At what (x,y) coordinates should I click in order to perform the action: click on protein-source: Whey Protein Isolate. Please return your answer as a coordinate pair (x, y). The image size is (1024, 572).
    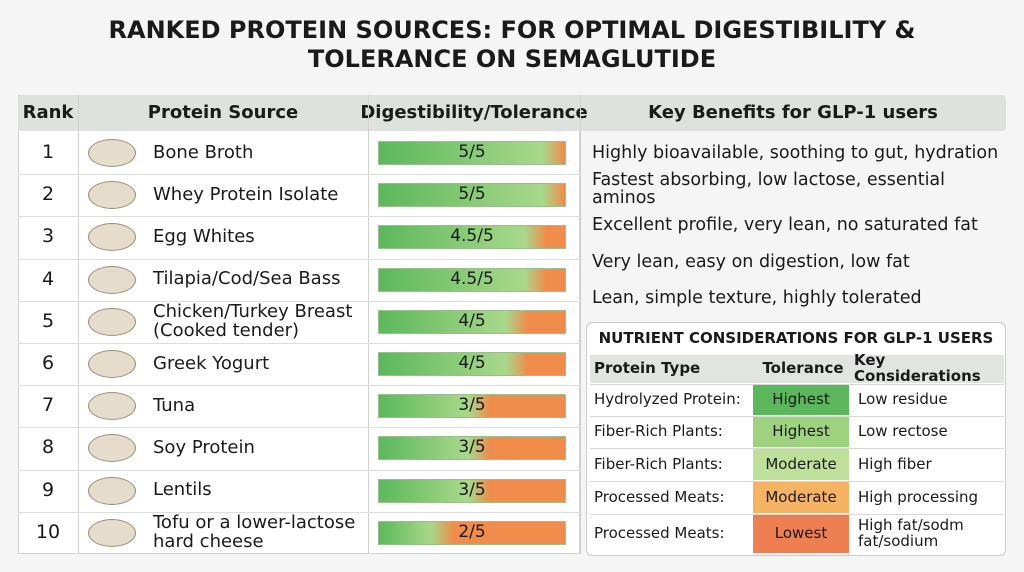
    Looking at the image, I should click on (246, 194).